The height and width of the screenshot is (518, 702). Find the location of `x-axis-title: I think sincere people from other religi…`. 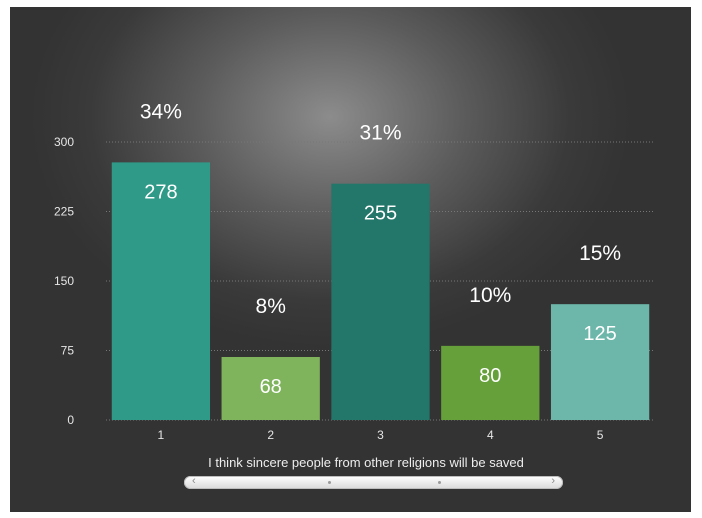

x-axis-title: I think sincere people from other religi… is located at coordinates (366, 462).